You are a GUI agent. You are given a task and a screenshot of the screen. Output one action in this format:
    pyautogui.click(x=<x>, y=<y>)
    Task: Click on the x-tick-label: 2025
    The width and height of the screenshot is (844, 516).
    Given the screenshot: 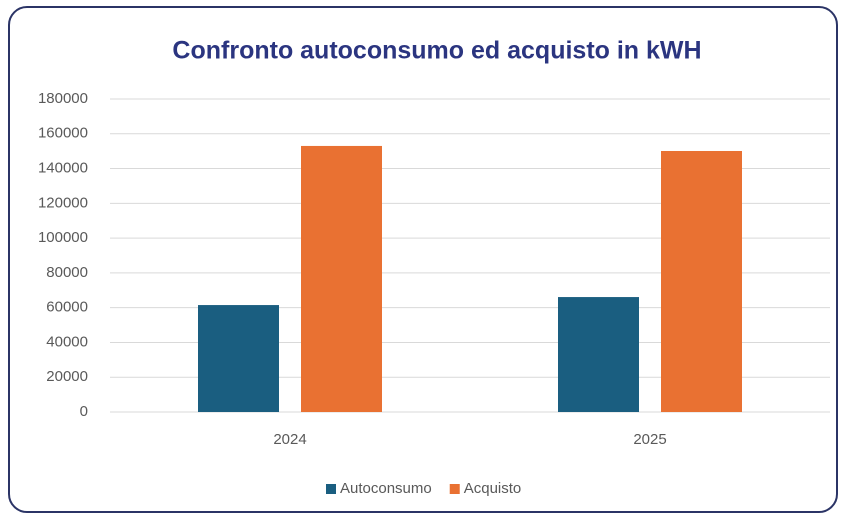 What is the action you would take?
    pyautogui.click(x=649, y=439)
    